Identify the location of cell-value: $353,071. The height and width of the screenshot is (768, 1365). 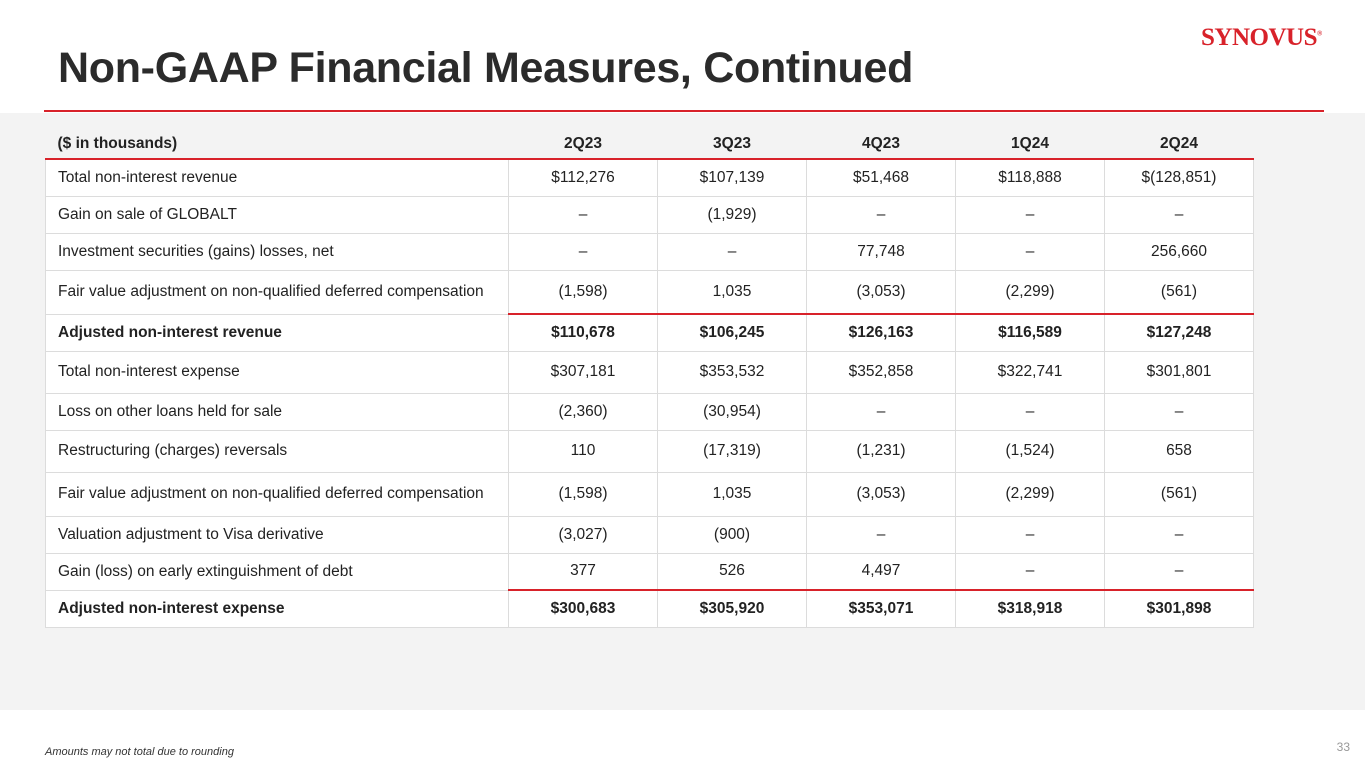
(881, 608).